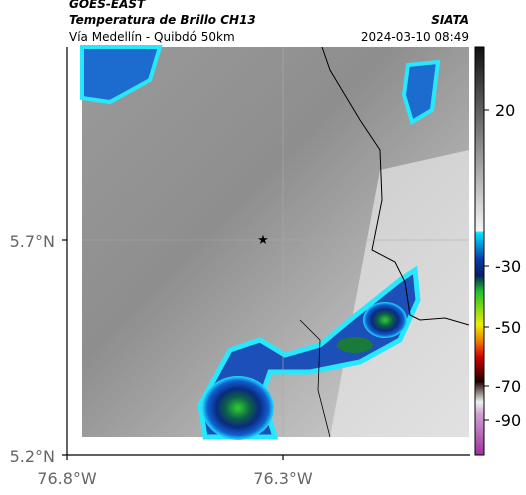 The width and height of the screenshot is (526, 495). What do you see at coordinates (479, 251) in the screenshot?
I see `colorbar` at bounding box center [479, 251].